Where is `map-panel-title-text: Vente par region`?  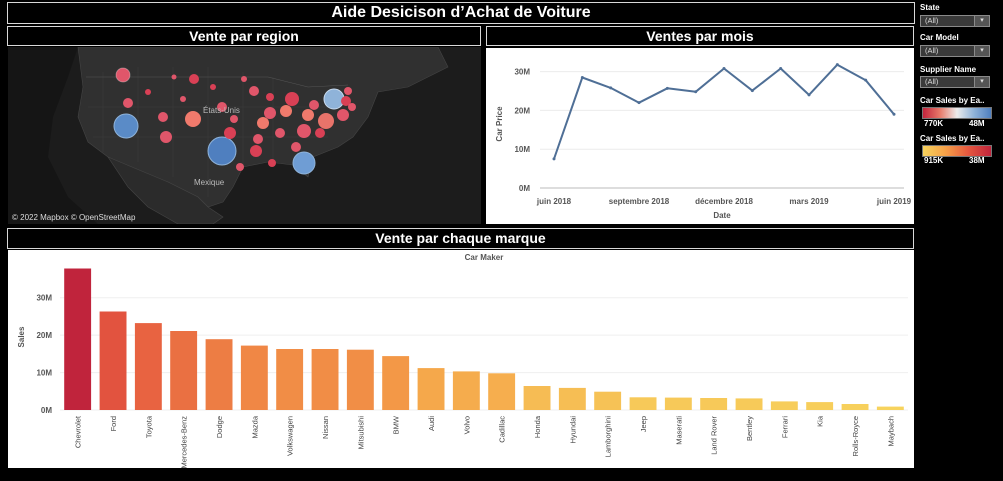 map-panel-title-text: Vente par region is located at coordinates (244, 36).